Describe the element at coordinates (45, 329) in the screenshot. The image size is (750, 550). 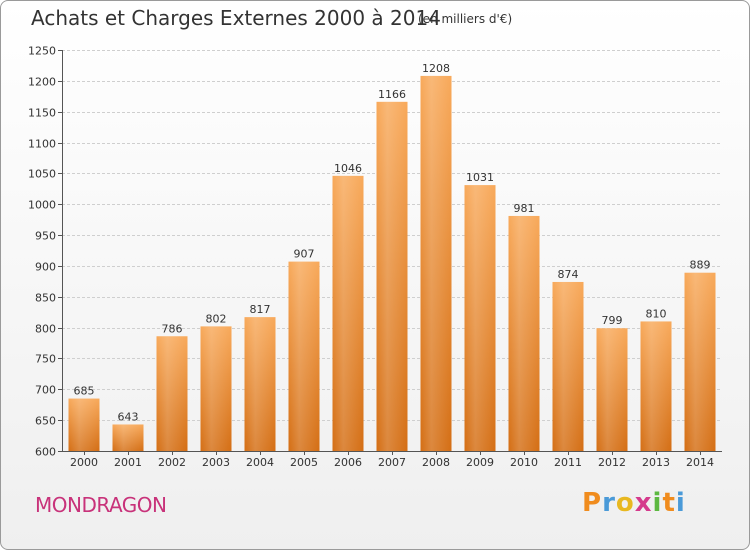
I see `y-tick-label: 800` at that location.